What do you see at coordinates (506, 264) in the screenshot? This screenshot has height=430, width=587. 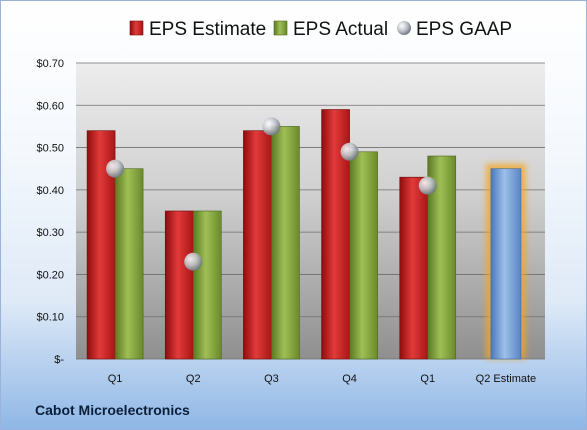 I see `bar-eps-projection` at bounding box center [506, 264].